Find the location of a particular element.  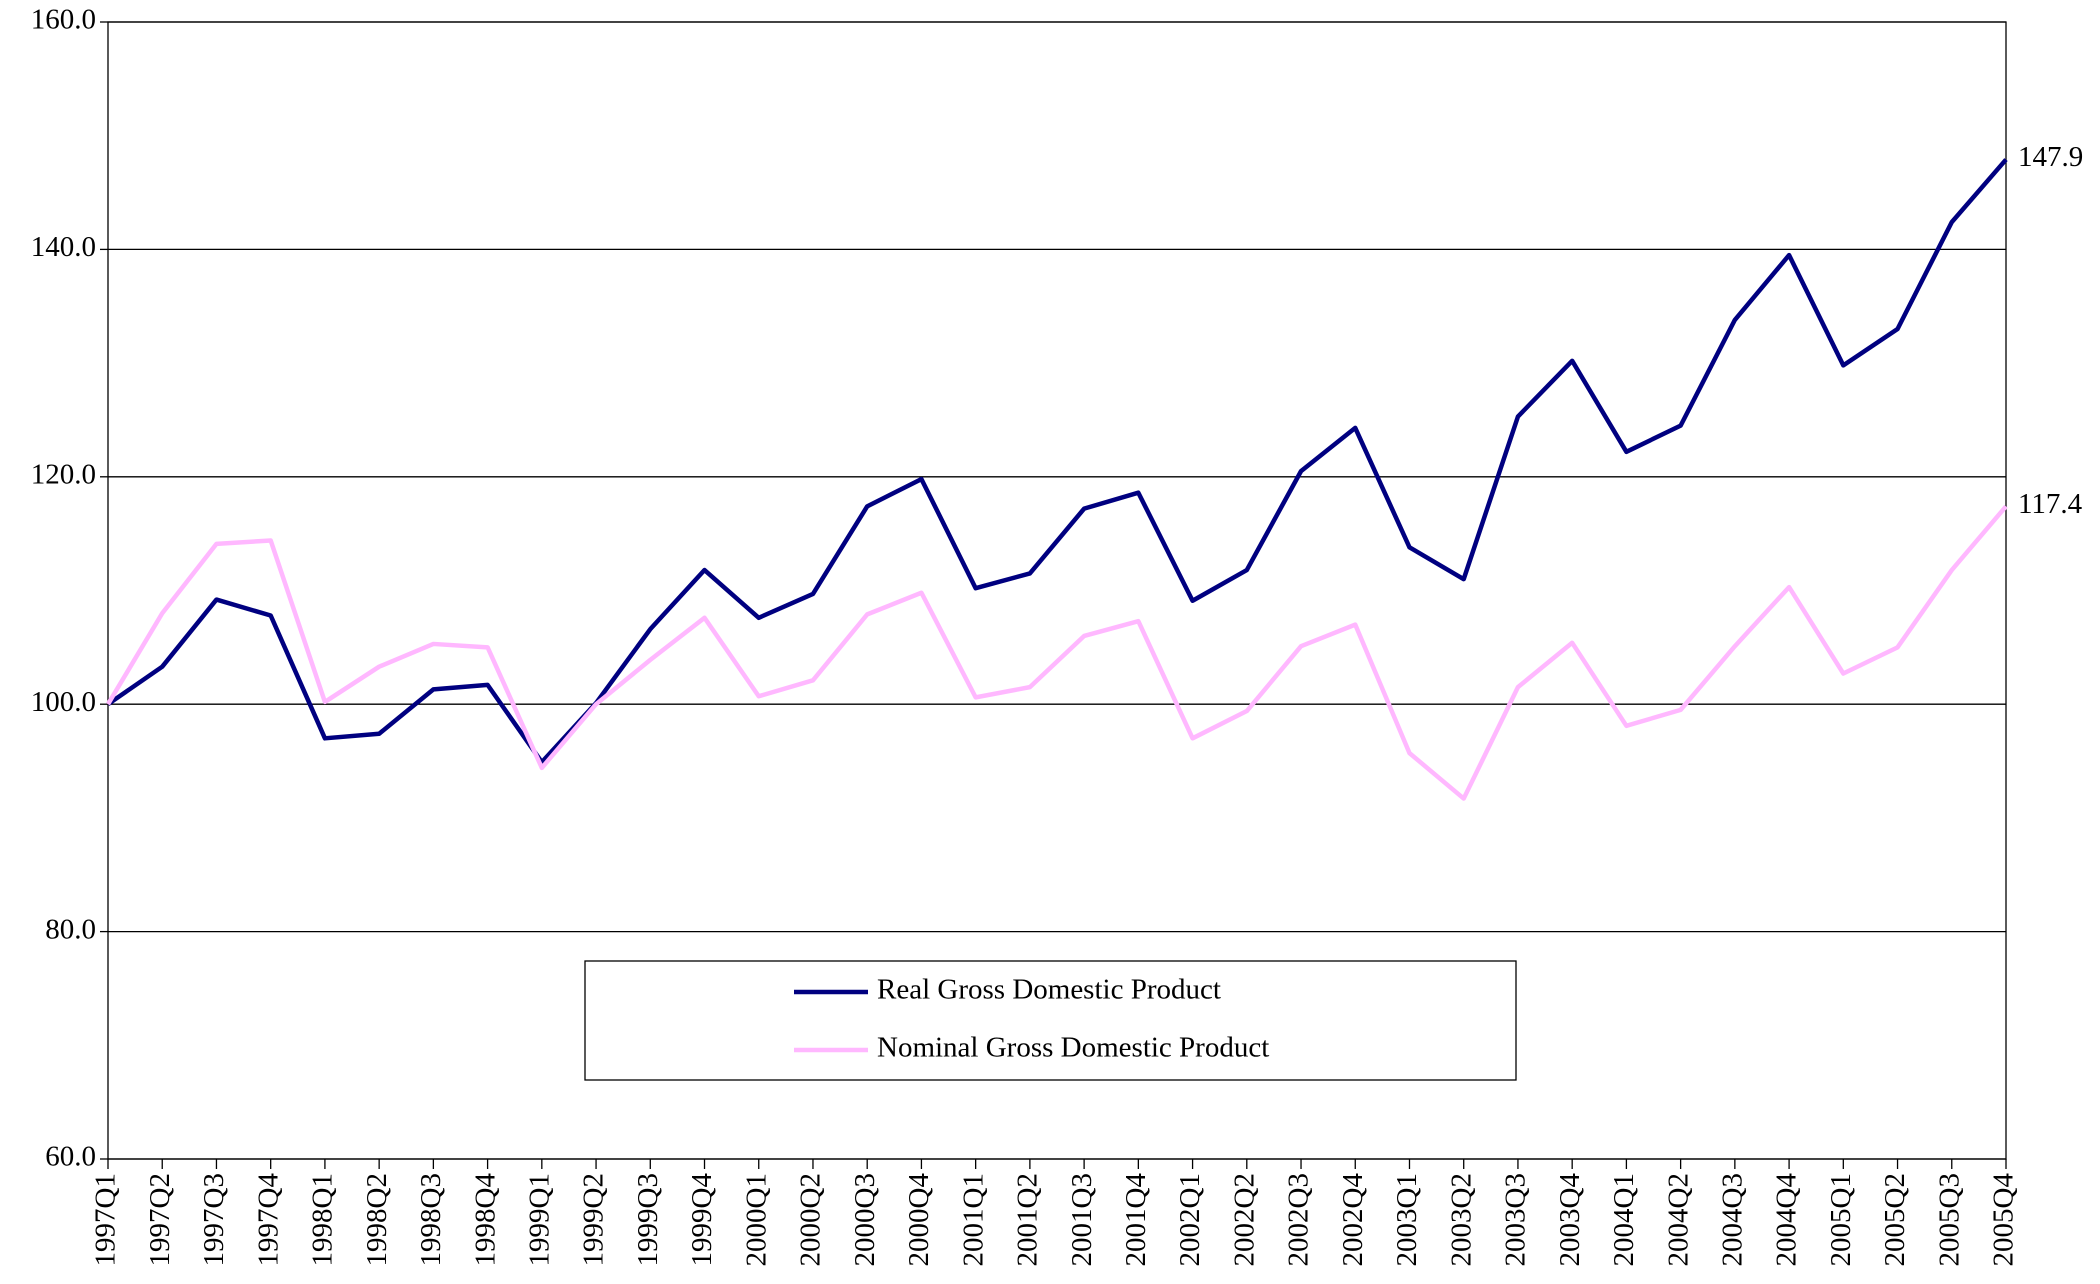

legend-label: Nominal Gross Domestic Product is located at coordinates (1073, 1048).